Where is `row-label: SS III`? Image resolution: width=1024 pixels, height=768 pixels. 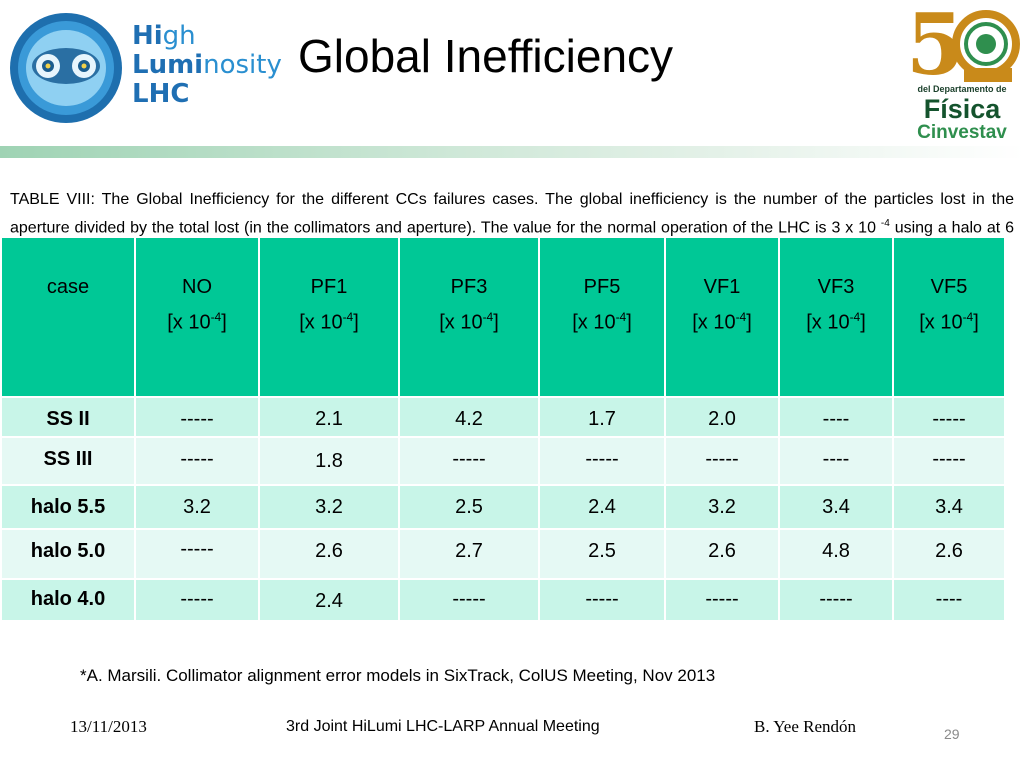 row-label: SS III is located at coordinates (68, 461).